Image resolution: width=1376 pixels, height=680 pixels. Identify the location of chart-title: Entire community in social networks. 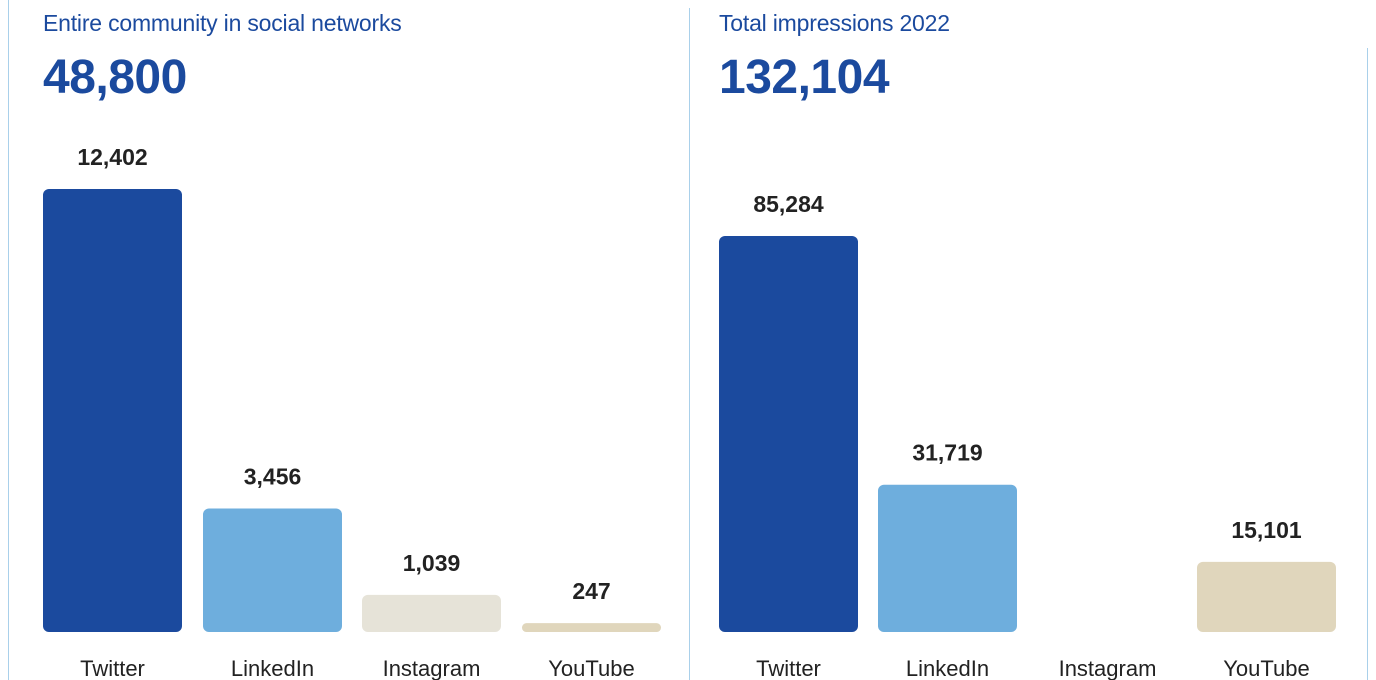
(222, 23).